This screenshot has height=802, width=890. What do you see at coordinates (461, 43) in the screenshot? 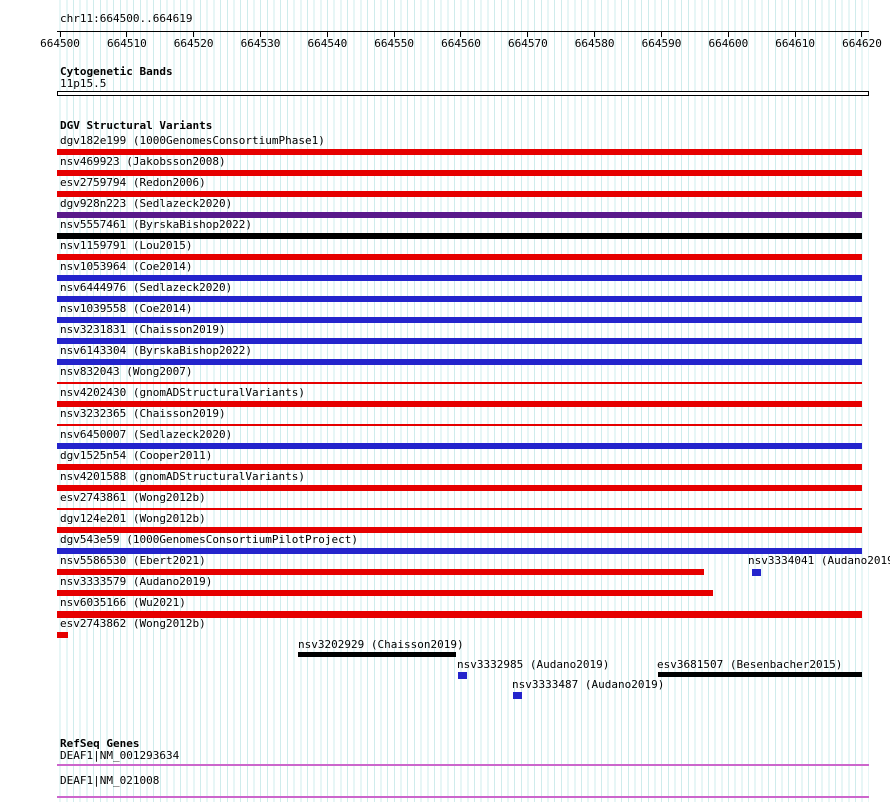
I see `ruler-tick-label: 664560` at bounding box center [461, 43].